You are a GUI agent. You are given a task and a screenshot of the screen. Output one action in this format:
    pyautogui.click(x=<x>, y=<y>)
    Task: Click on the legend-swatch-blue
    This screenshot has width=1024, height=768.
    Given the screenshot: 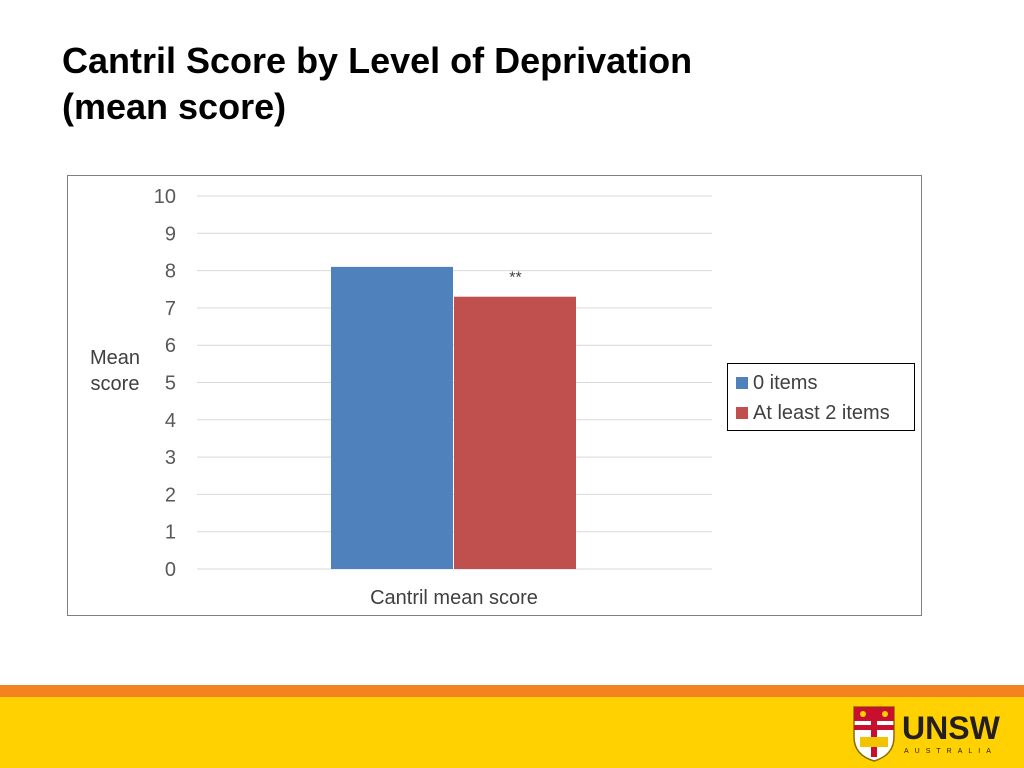 What is the action you would take?
    pyautogui.click(x=742, y=383)
    